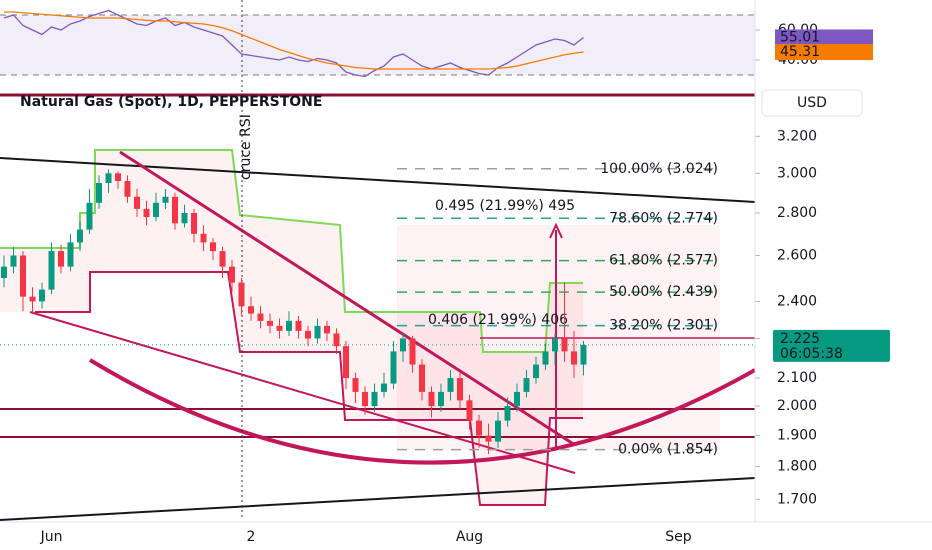 The image size is (932, 550). What do you see at coordinates (469, 537) in the screenshot?
I see `x-tick-label: Aug` at bounding box center [469, 537].